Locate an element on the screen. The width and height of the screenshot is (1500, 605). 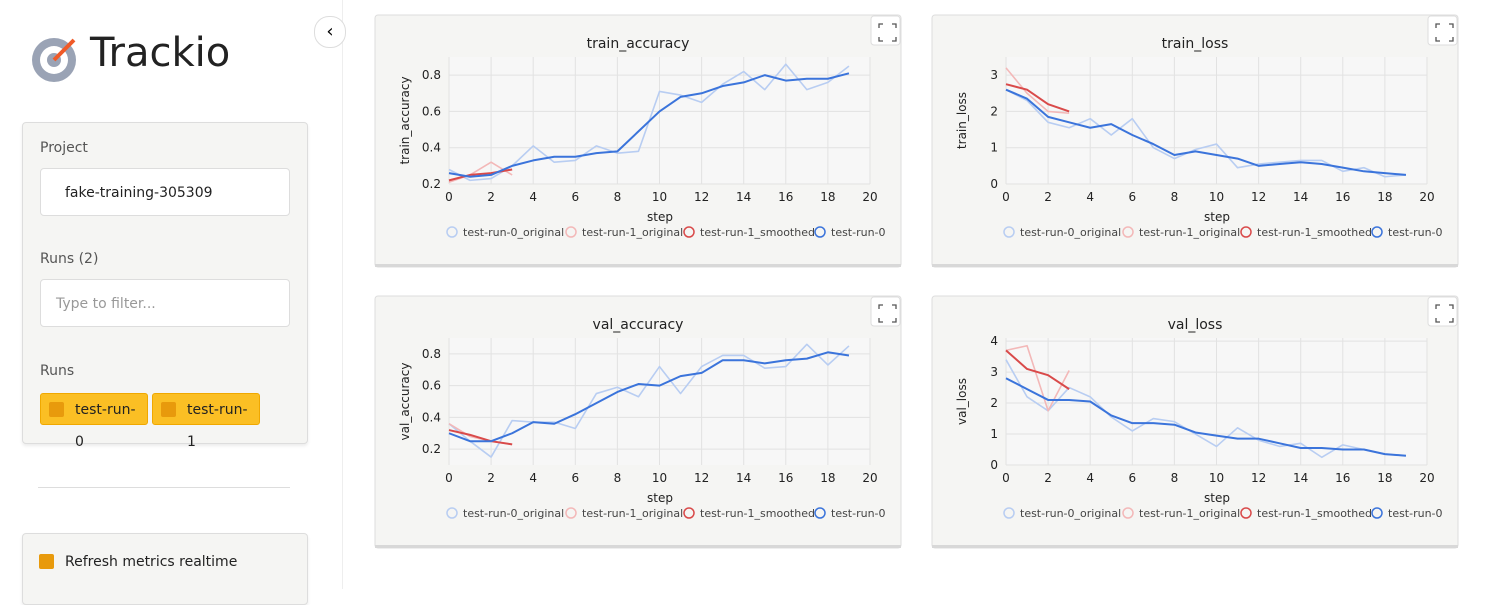
refresh-checkbox: Refresh metrics realtime is located at coordinates (139, 562).